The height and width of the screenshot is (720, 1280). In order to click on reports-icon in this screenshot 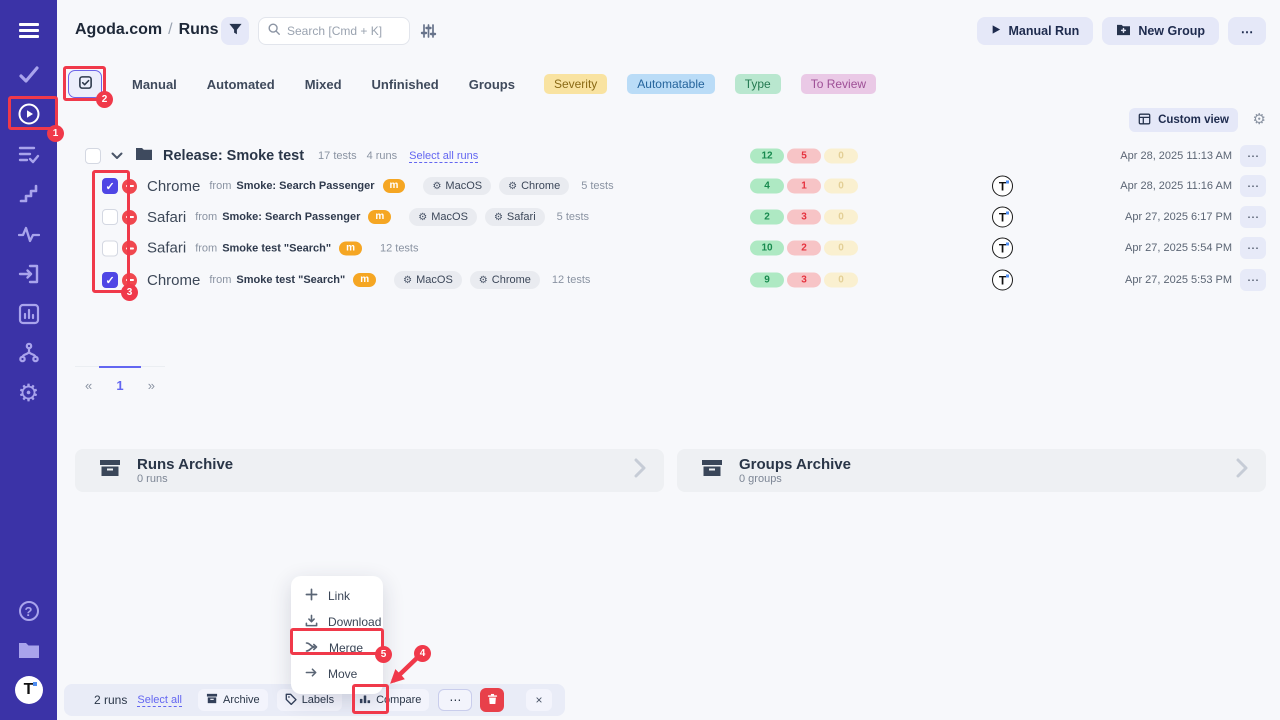, I will do `click(28, 314)`.